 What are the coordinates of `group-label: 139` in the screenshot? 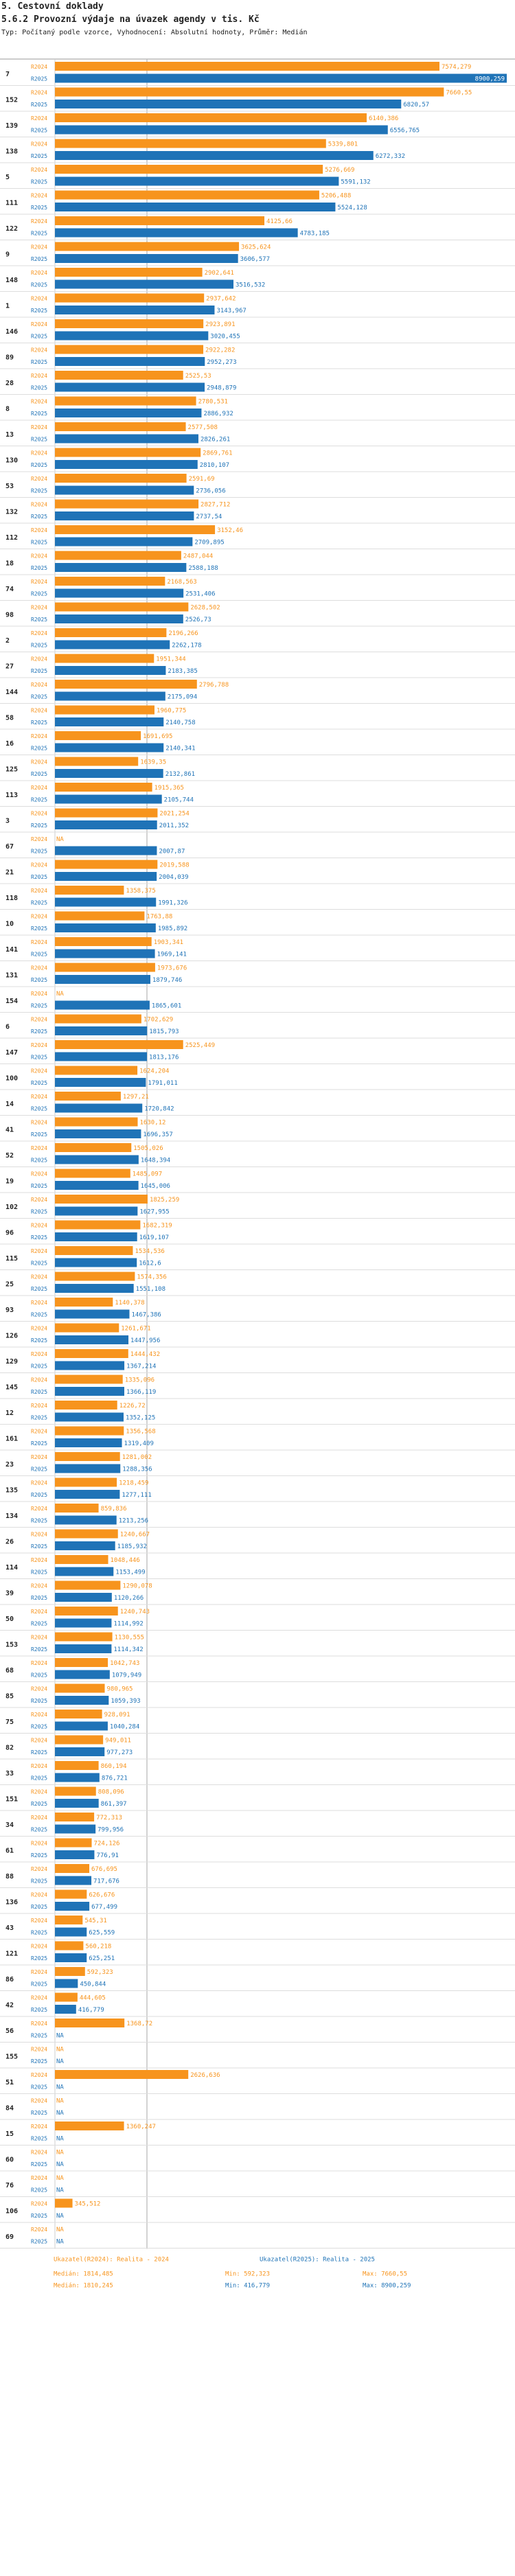 It's located at (11, 126).